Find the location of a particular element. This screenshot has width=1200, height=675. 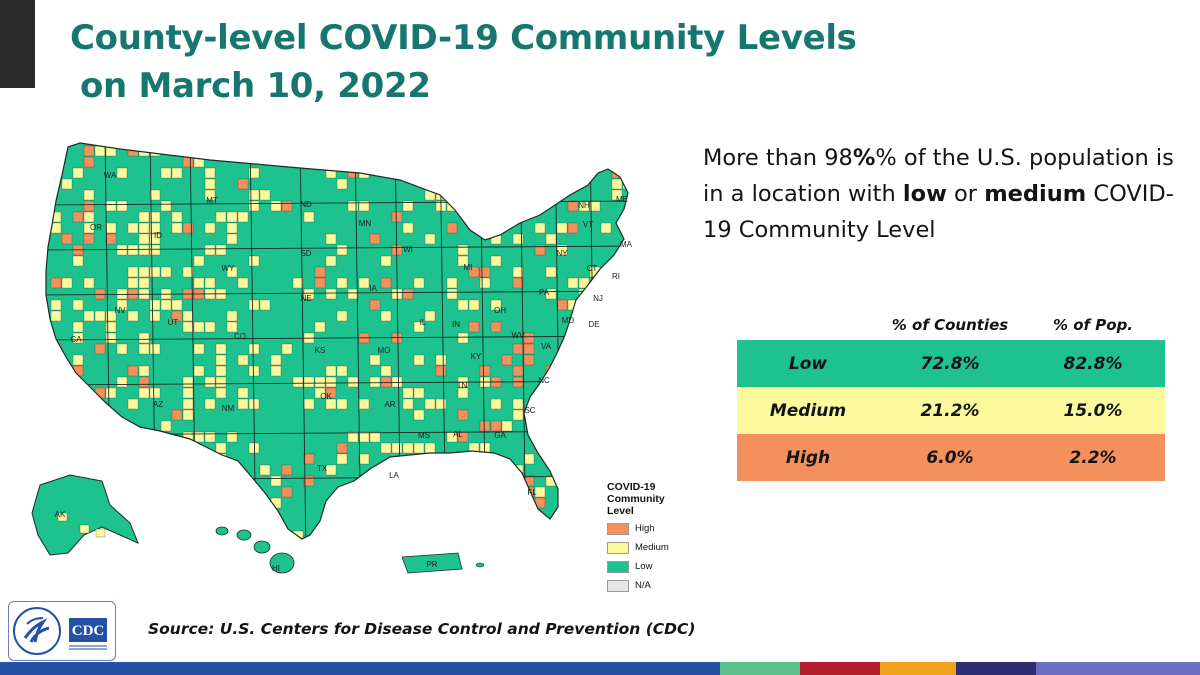

stats-counties-value: 6.0% is located at coordinates (950, 457).